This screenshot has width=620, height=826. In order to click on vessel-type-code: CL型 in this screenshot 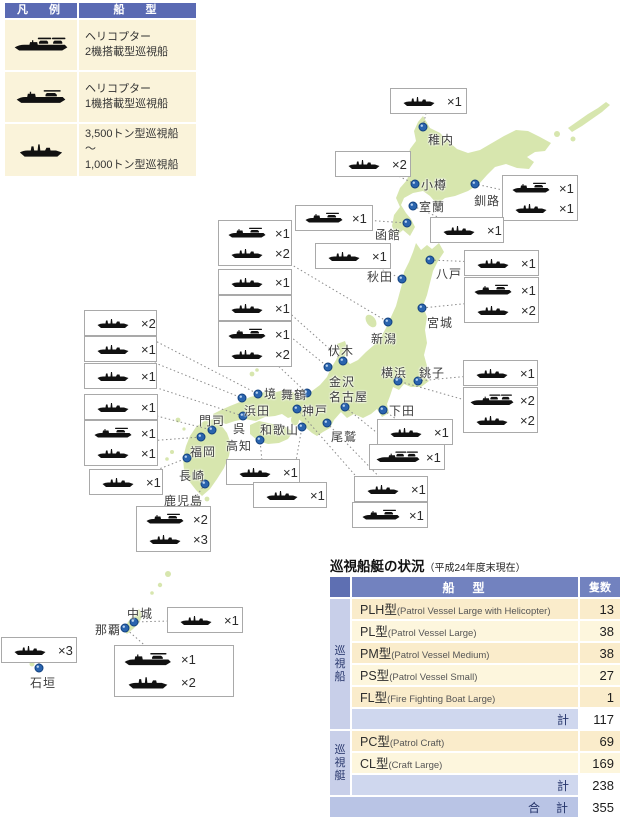, I will do `click(374, 764)`.